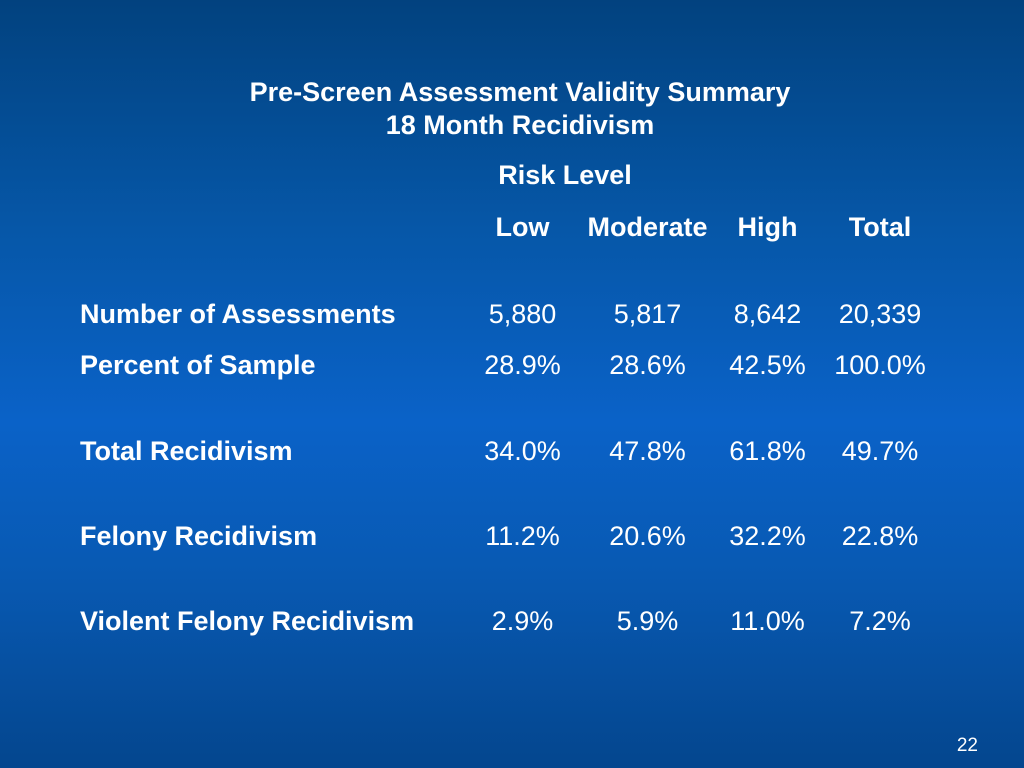 The height and width of the screenshot is (768, 1024). I want to click on cell-value: 11.2%, so click(522, 536).